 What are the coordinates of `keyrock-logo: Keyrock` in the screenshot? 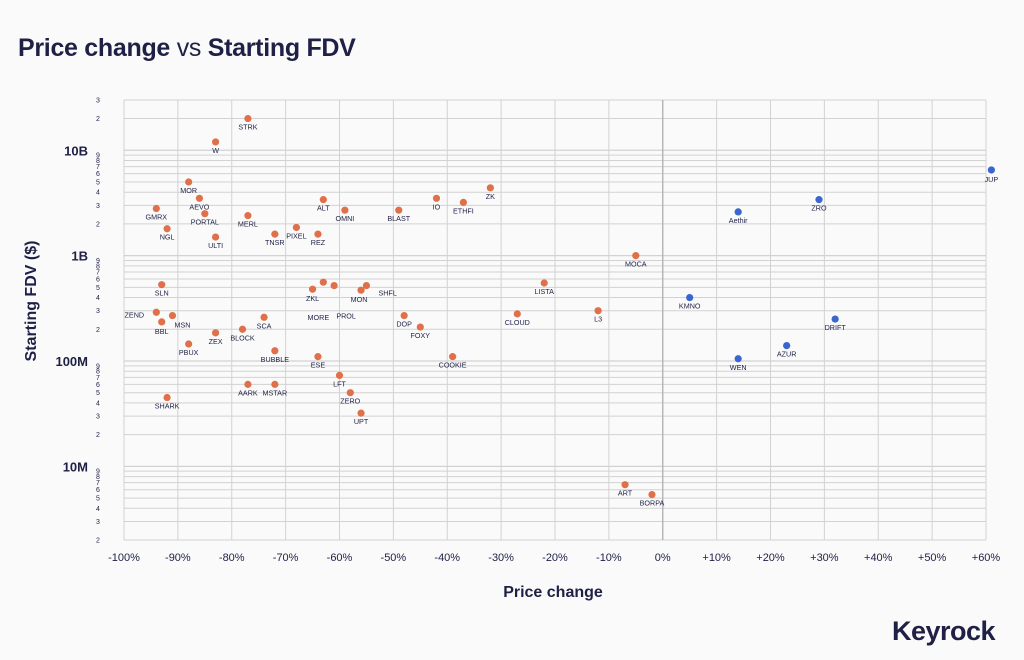 It's located at (944, 631).